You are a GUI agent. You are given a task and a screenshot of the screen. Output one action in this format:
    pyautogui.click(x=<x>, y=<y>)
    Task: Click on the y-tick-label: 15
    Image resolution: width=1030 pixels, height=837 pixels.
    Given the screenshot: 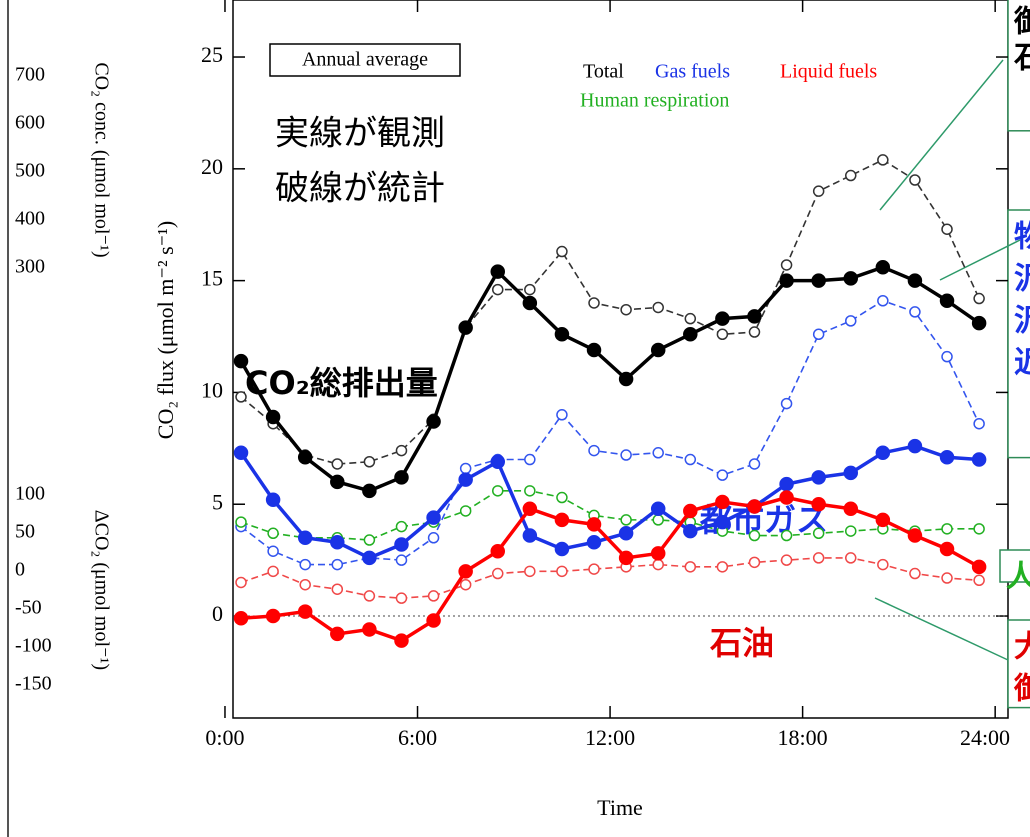 What is the action you would take?
    pyautogui.click(x=212, y=278)
    